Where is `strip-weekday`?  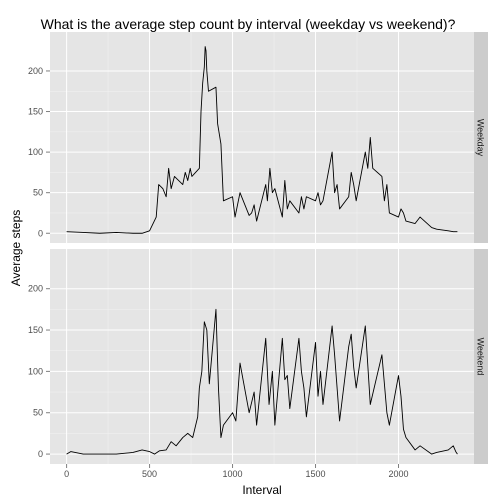
strip-weekday is located at coordinates (481, 137).